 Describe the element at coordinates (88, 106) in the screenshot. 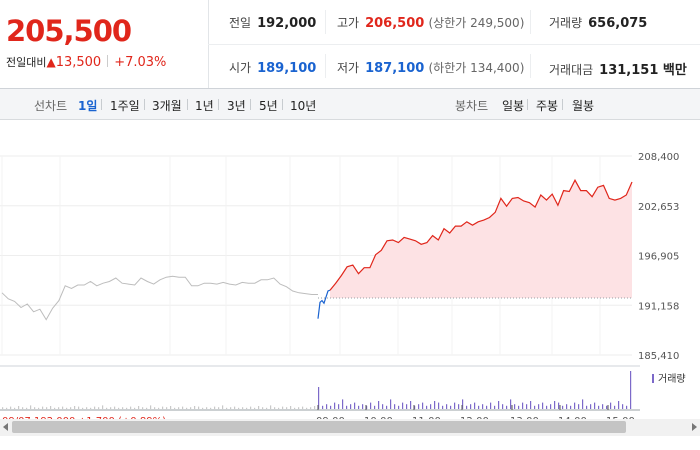

I see `tab-1day: 1일` at that location.